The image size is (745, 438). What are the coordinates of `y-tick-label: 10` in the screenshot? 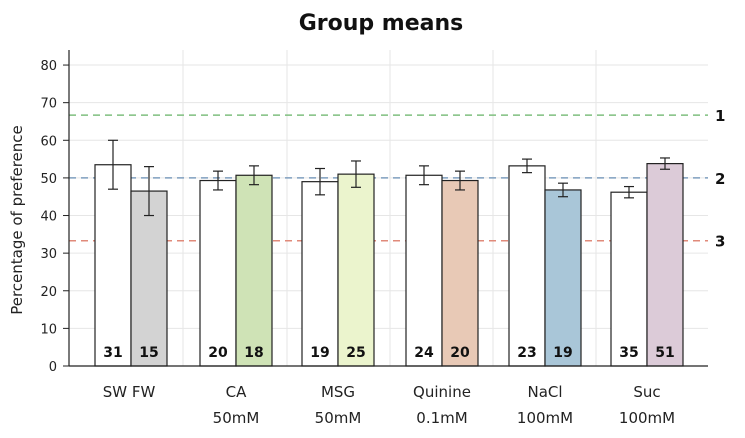 It's located at (48, 329).